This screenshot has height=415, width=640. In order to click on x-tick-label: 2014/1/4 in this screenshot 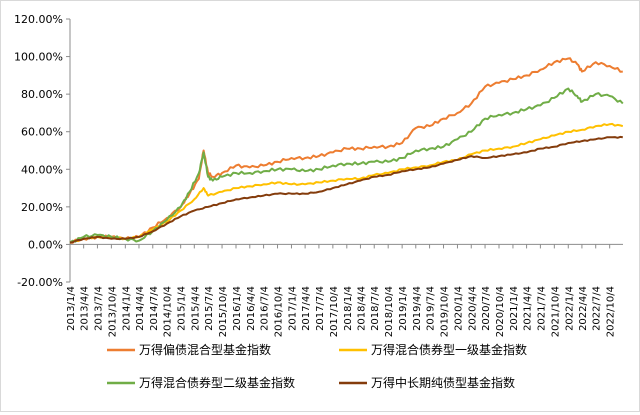, I will do `click(126, 308)`.